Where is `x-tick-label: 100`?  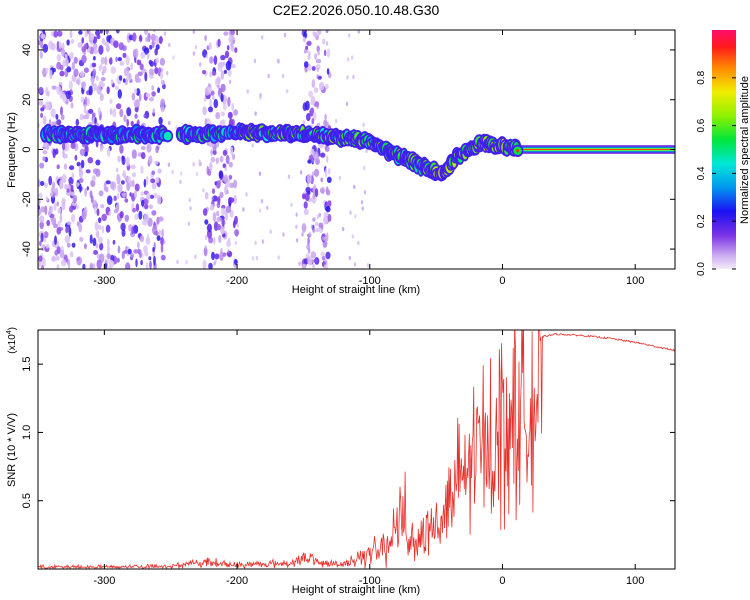
x-tick-label: 100 is located at coordinates (635, 581).